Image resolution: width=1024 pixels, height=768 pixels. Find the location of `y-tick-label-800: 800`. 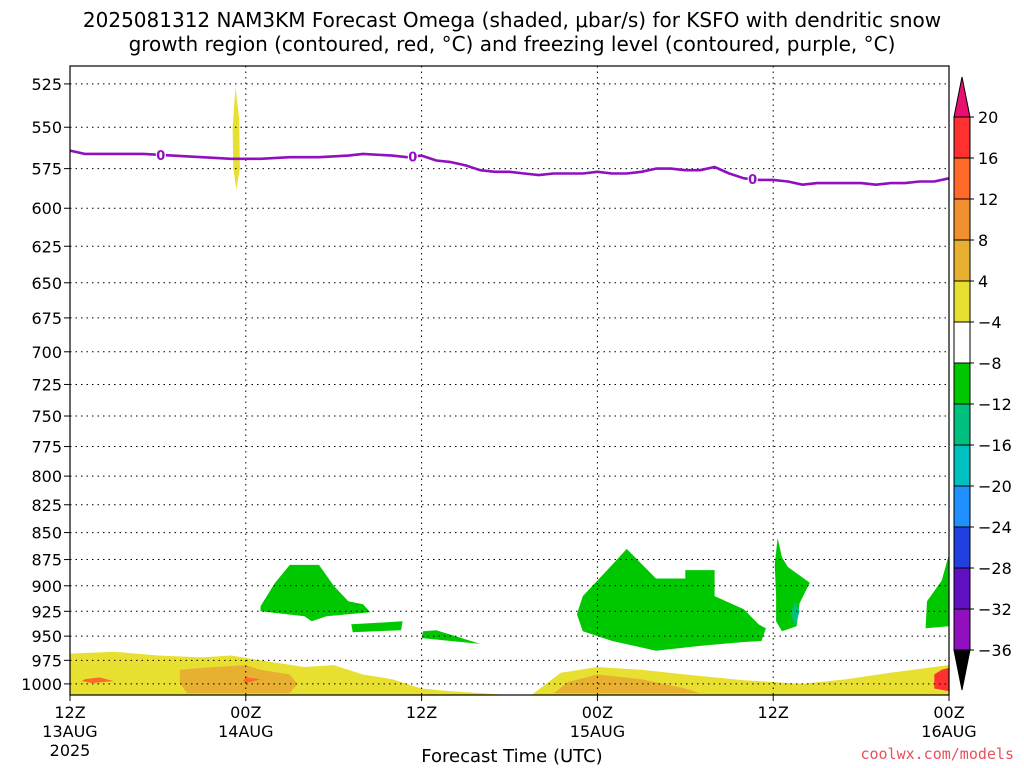

y-tick-label-800: 800 is located at coordinates (46, 476).